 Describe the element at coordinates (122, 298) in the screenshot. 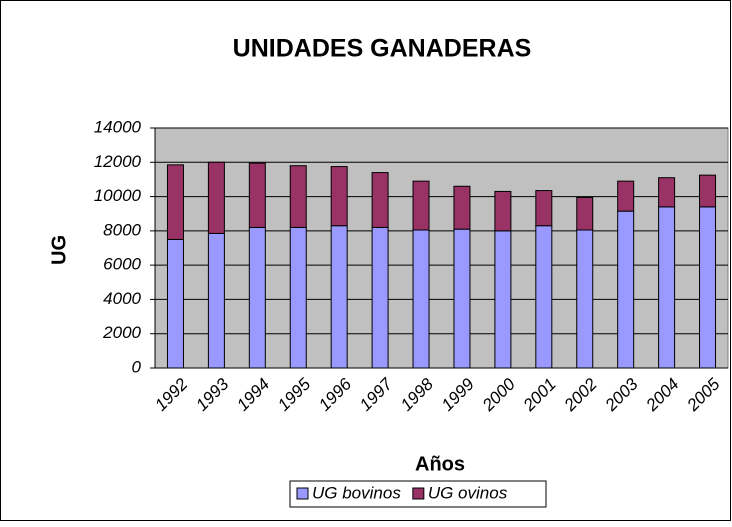

I see `y-tick-label: 4000` at that location.